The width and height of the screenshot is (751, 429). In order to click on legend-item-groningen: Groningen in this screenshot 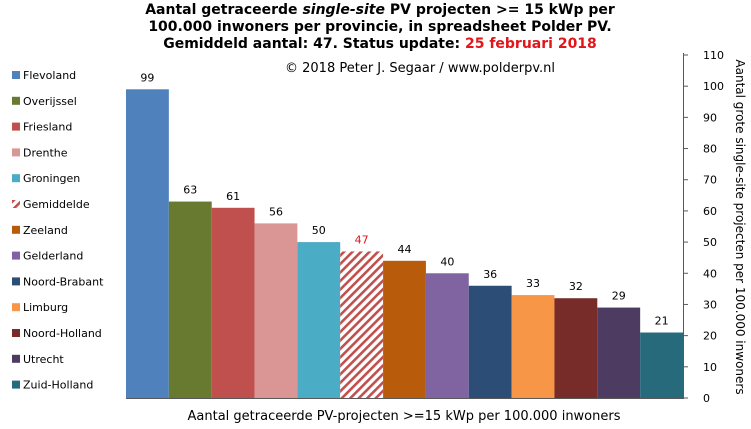, I will do `click(46, 178)`.